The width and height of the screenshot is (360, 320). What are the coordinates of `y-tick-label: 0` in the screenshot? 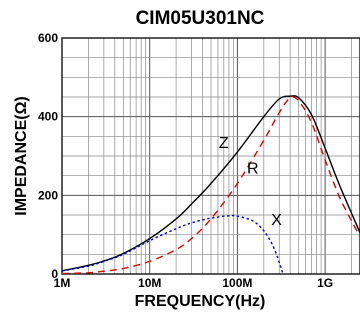 It's located at (54, 274).